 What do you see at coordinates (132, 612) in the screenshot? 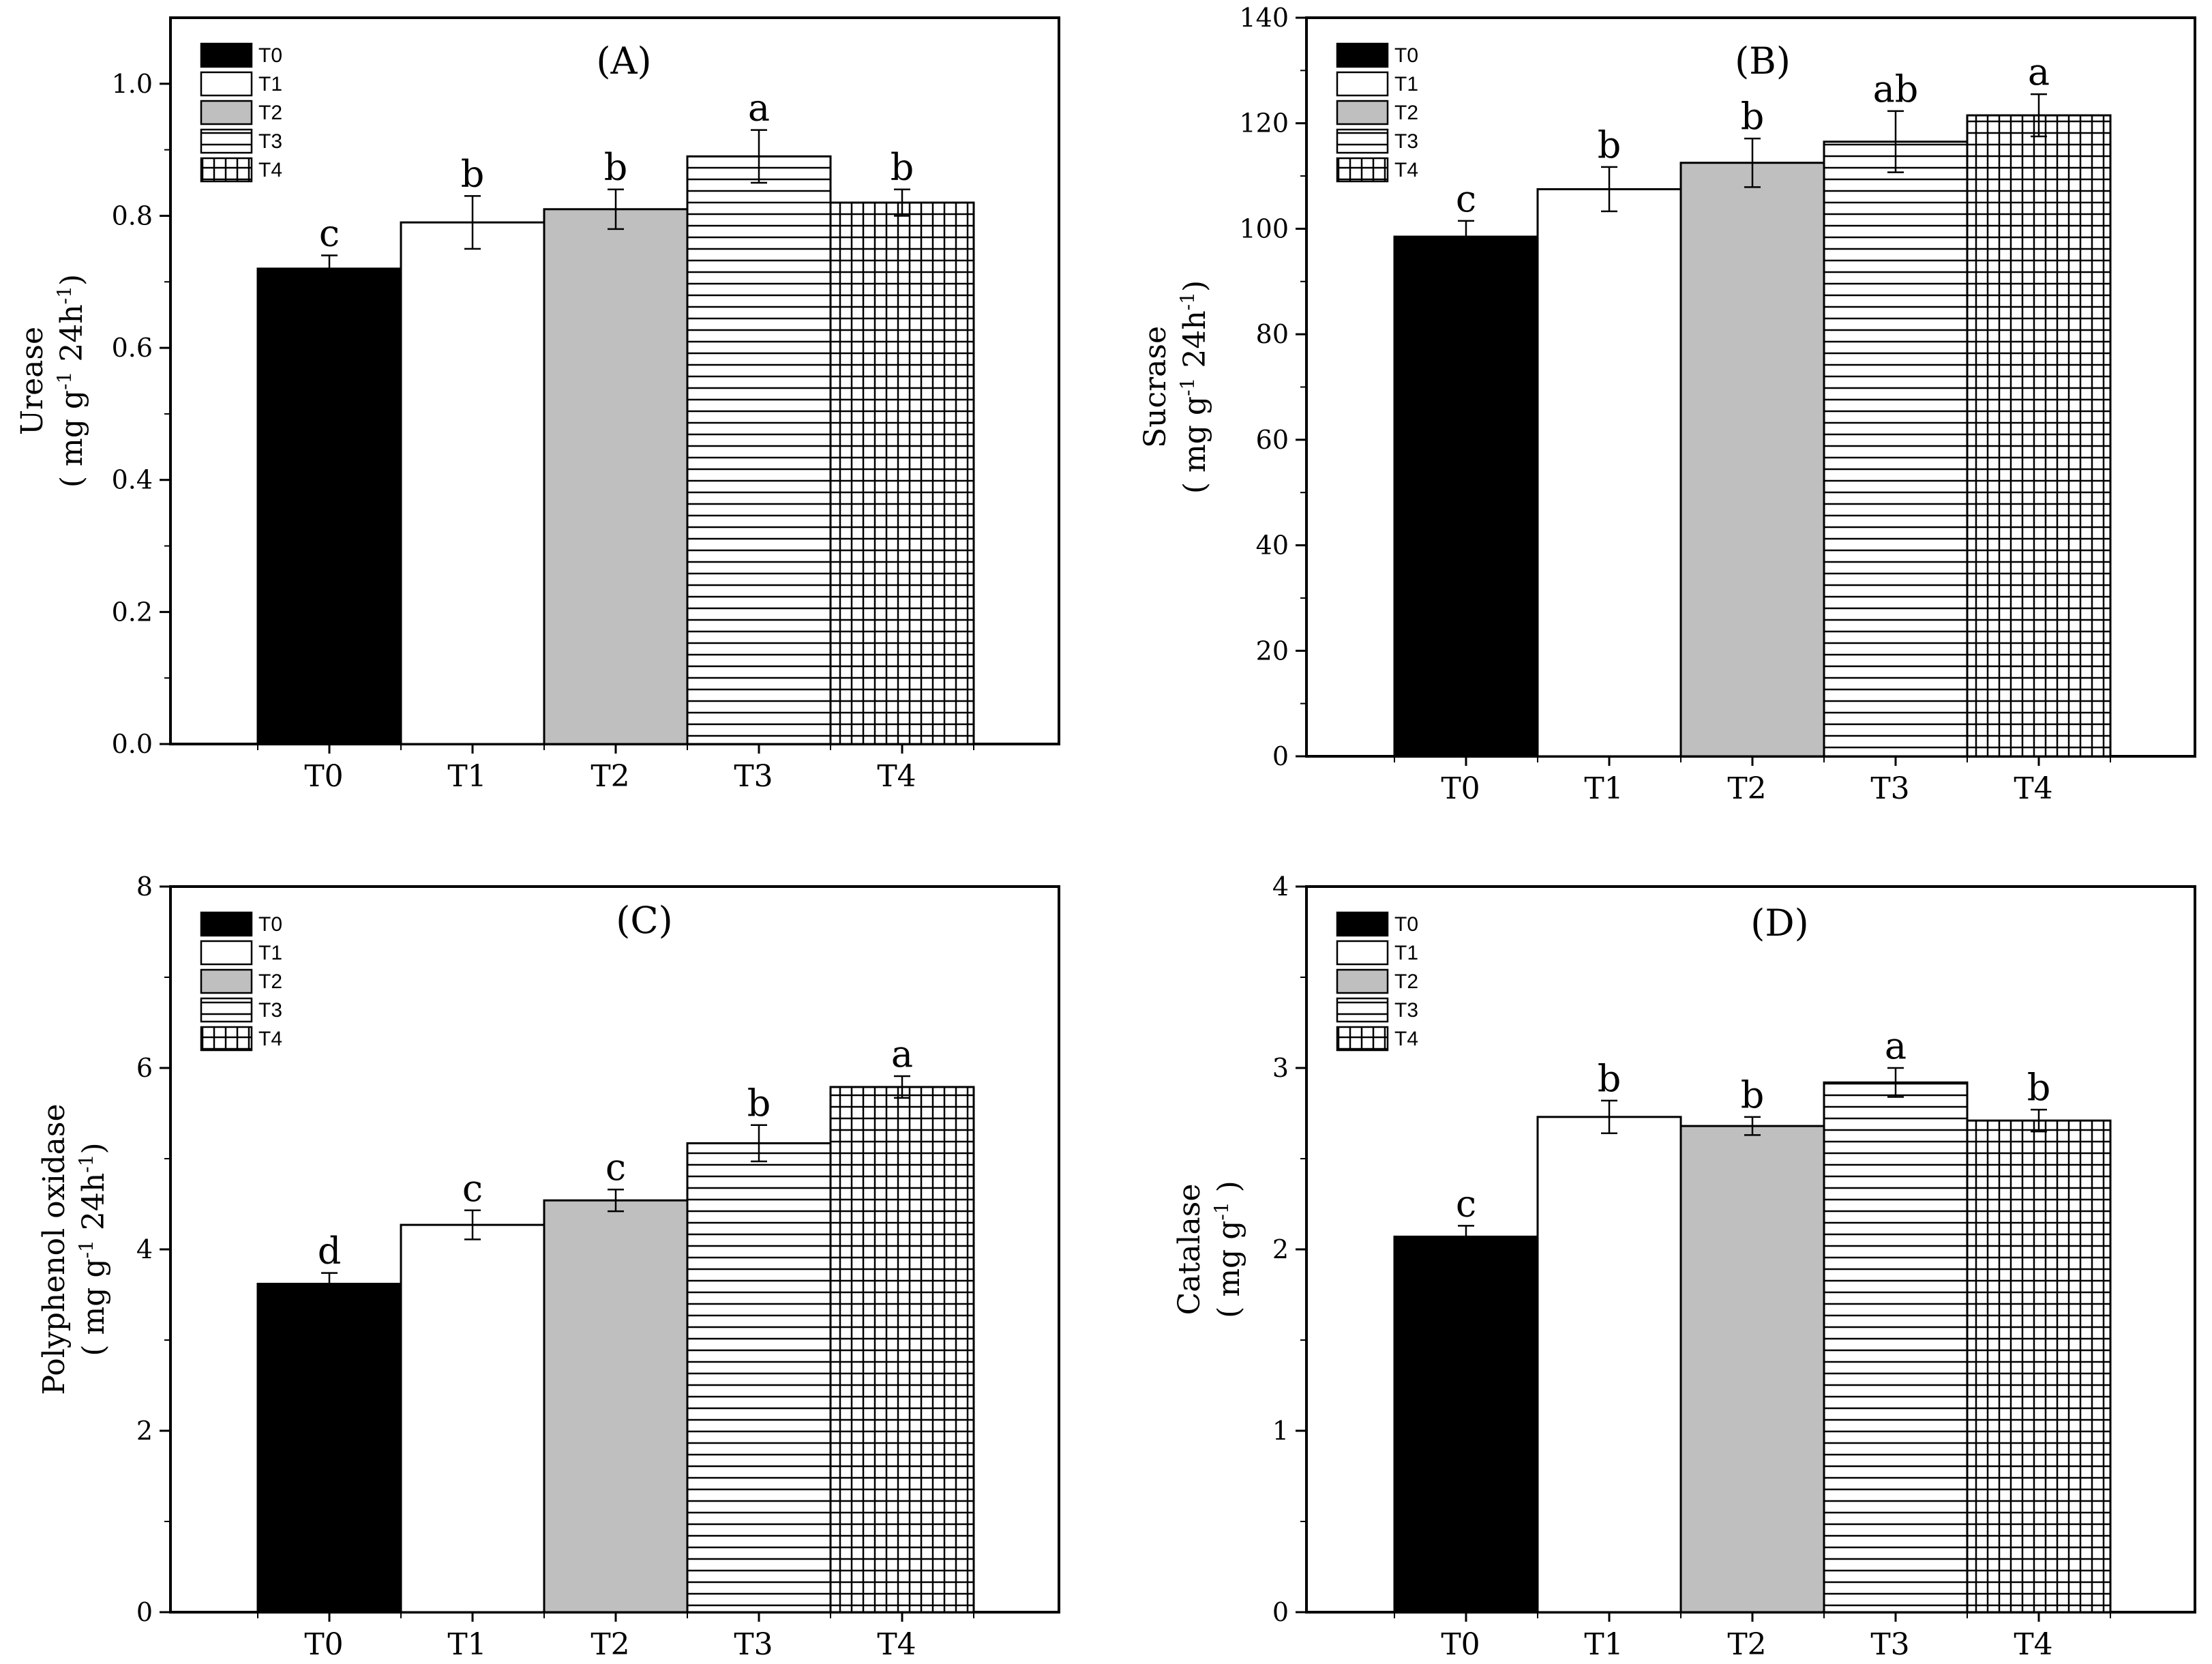
I see `y-tick-label: 0.2` at bounding box center [132, 612].